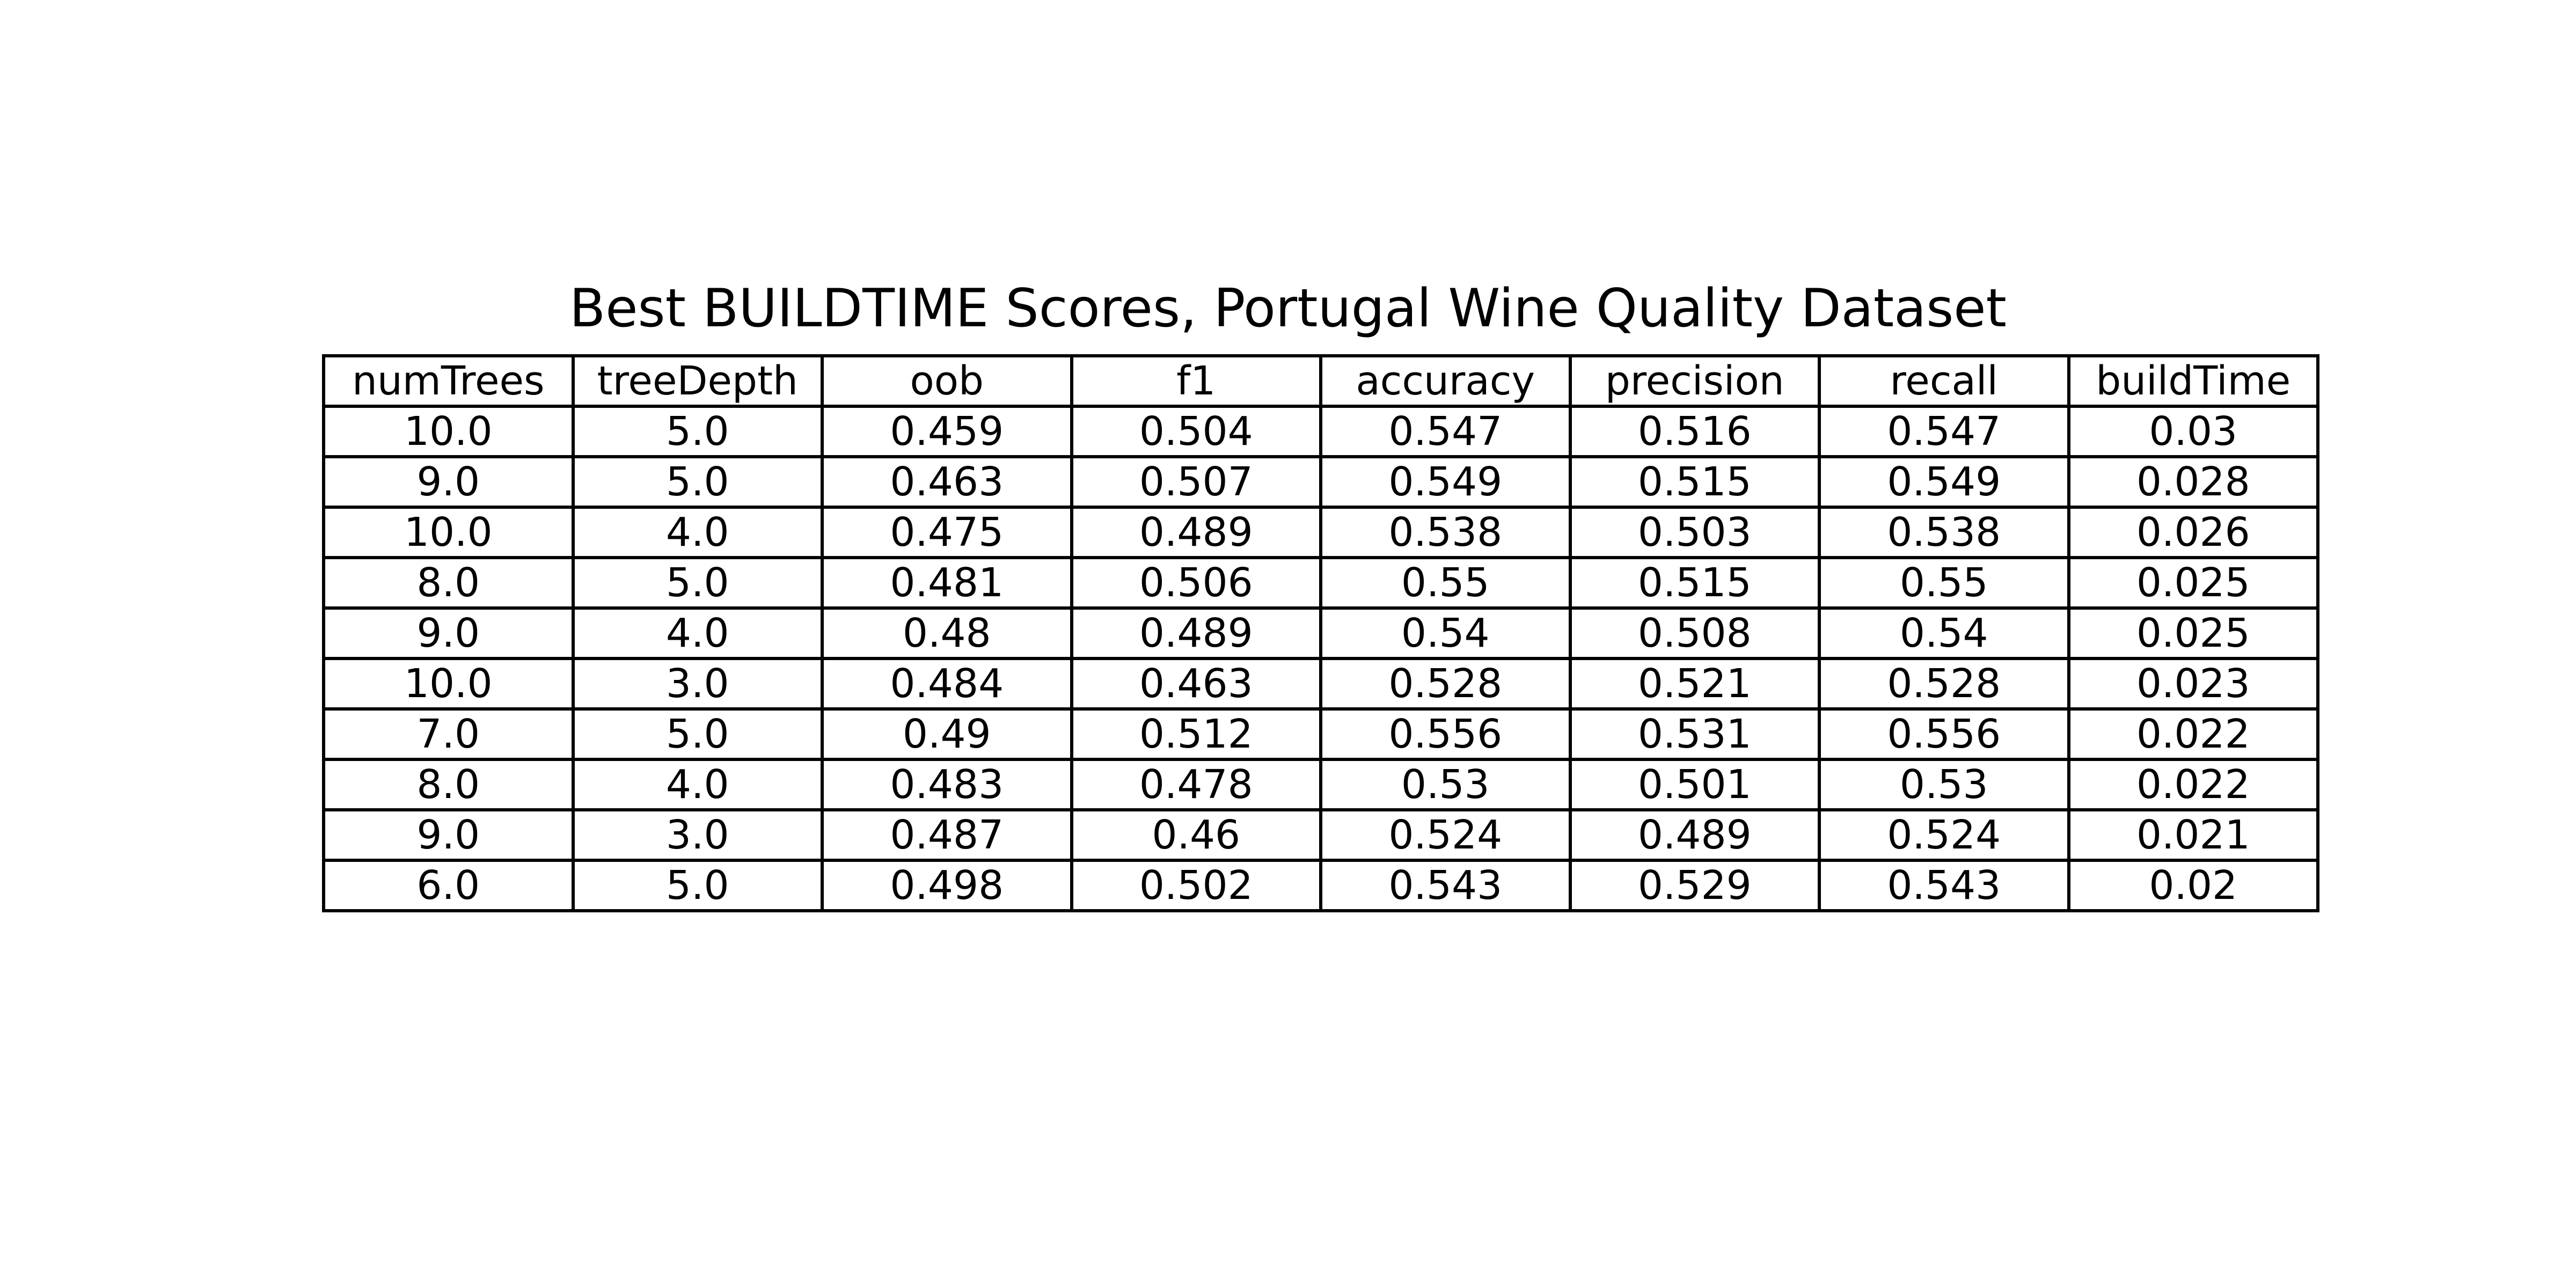 This screenshot has width=2576, height=1288. Describe the element at coordinates (448, 381) in the screenshot. I see `column-header-numtrees: numTrees` at that location.